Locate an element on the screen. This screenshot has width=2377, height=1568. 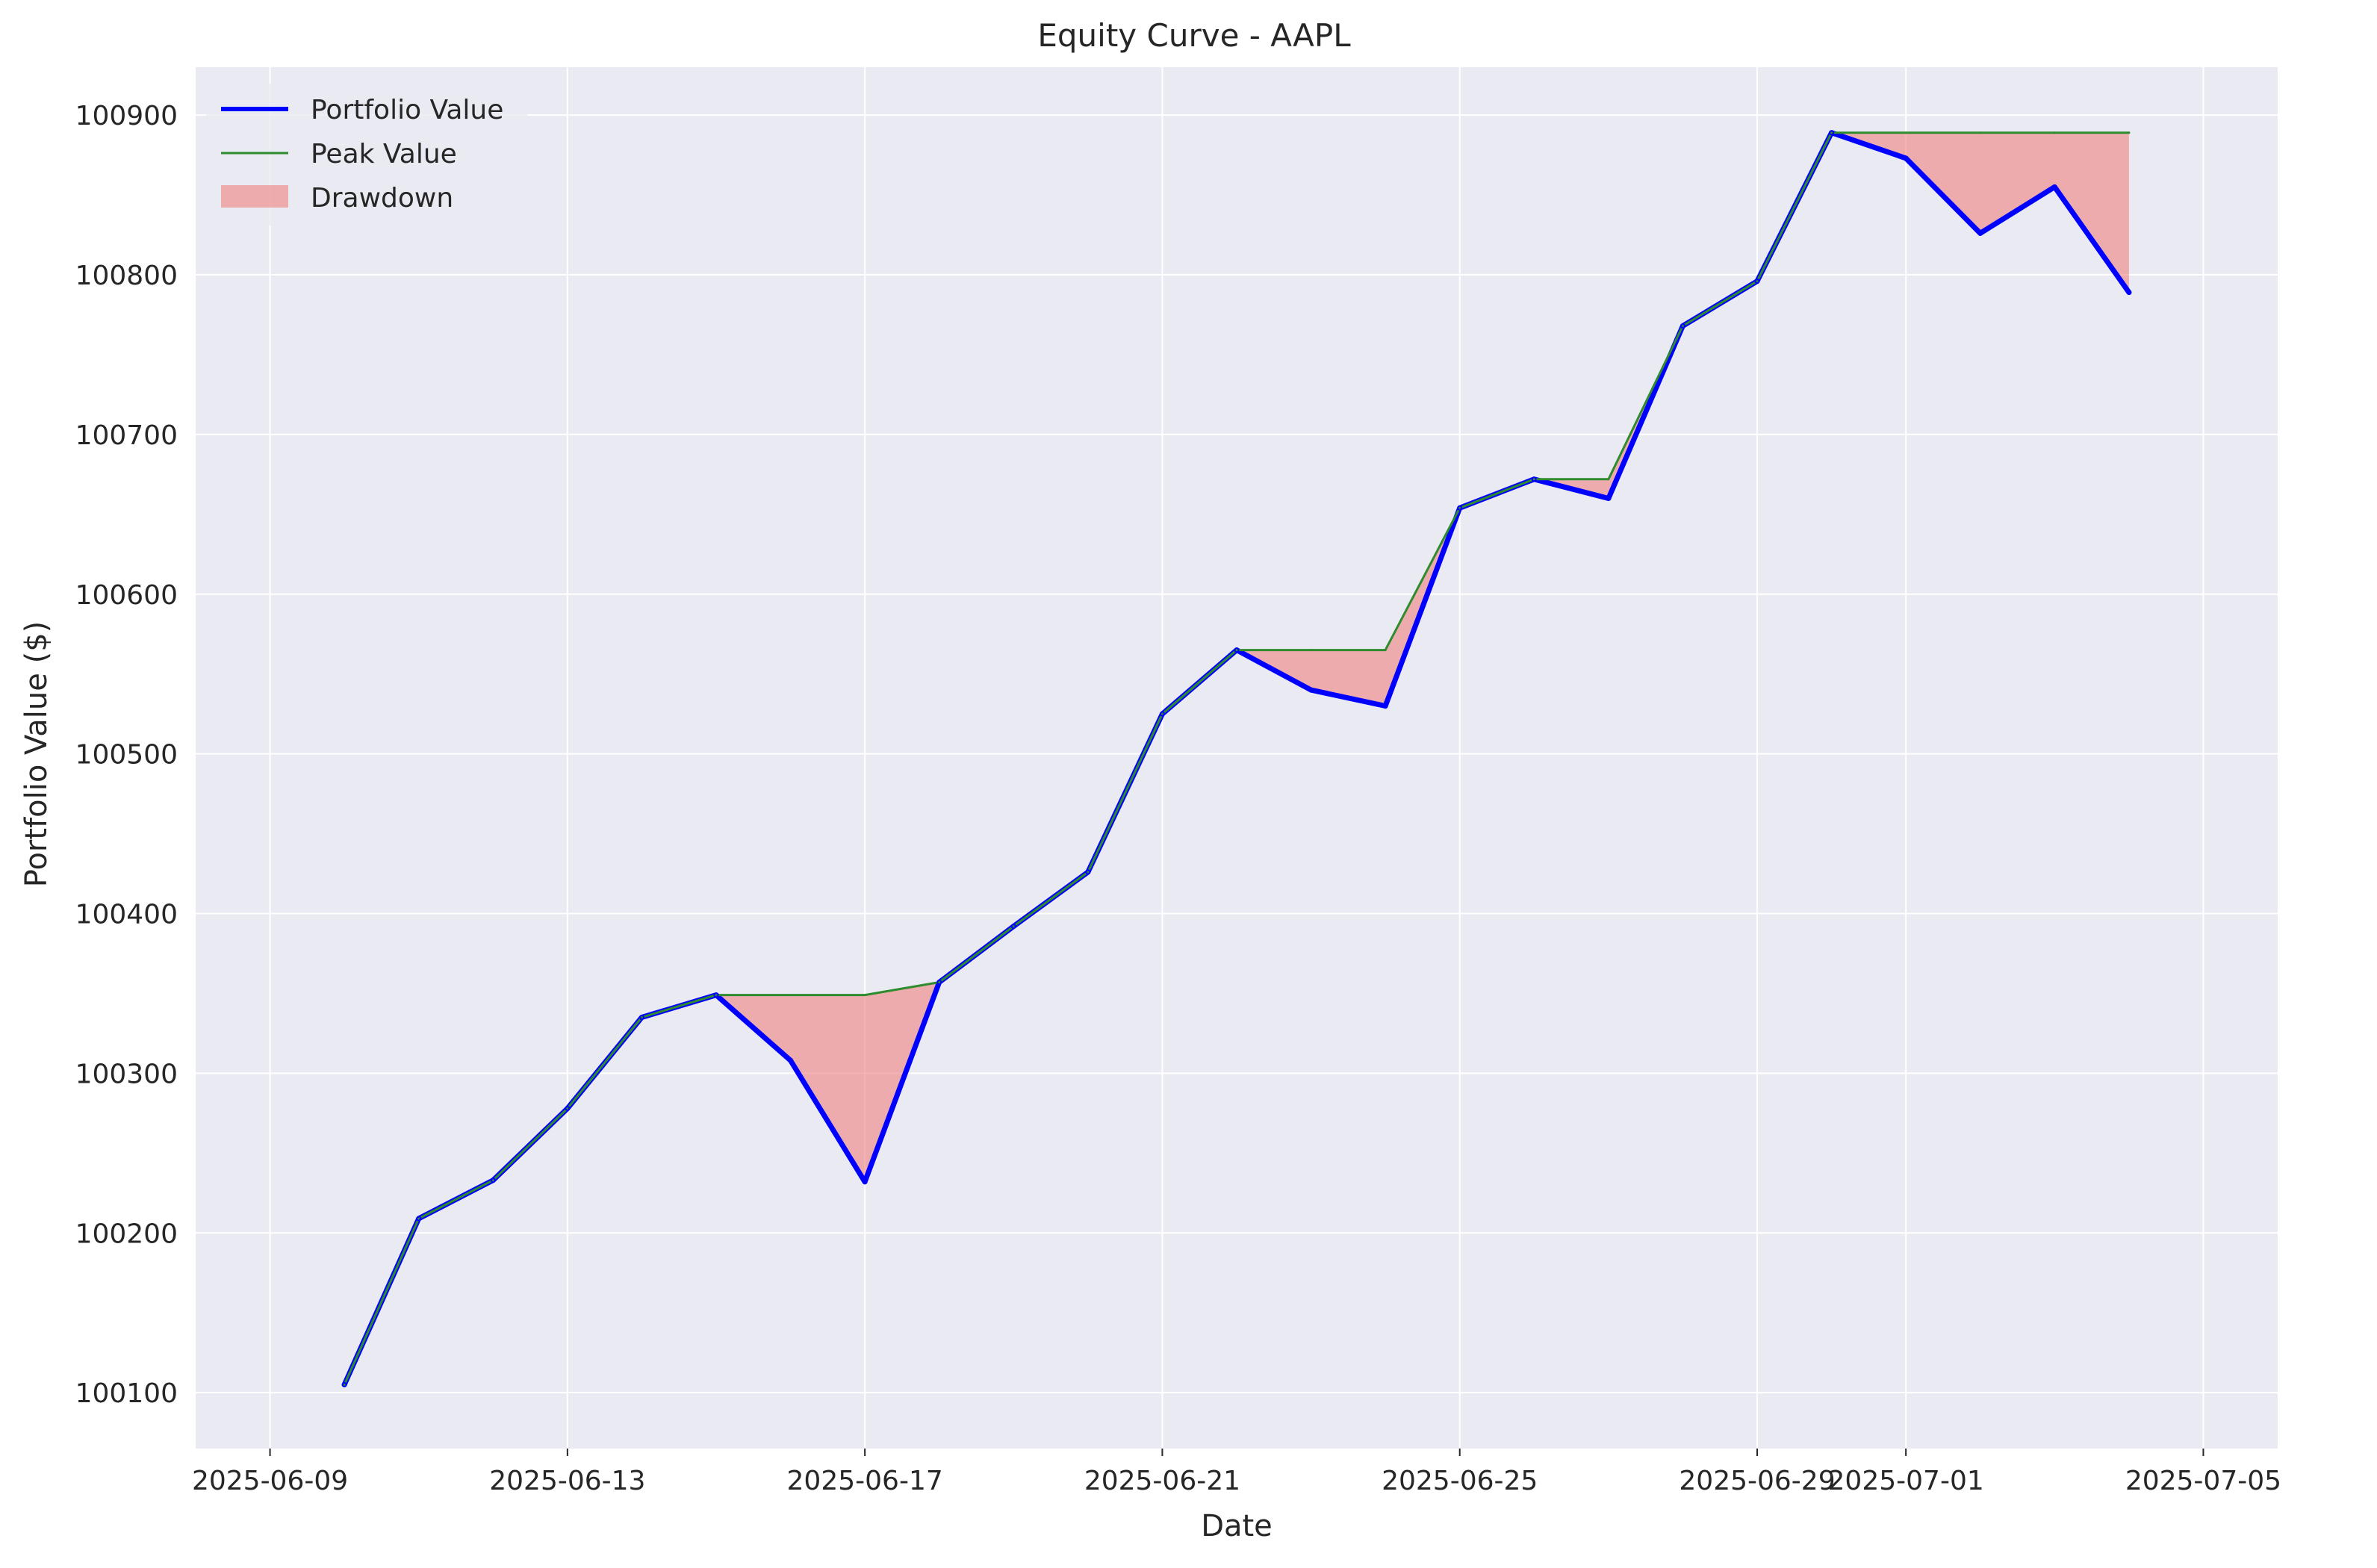
y-tick-label: 100400 is located at coordinates (126, 915).